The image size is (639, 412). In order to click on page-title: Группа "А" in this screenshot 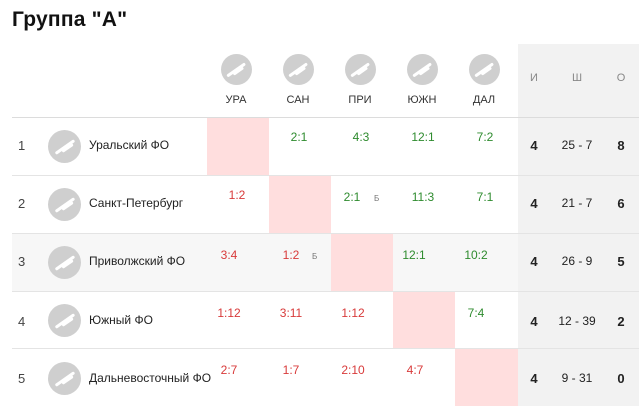, I will do `click(70, 19)`.